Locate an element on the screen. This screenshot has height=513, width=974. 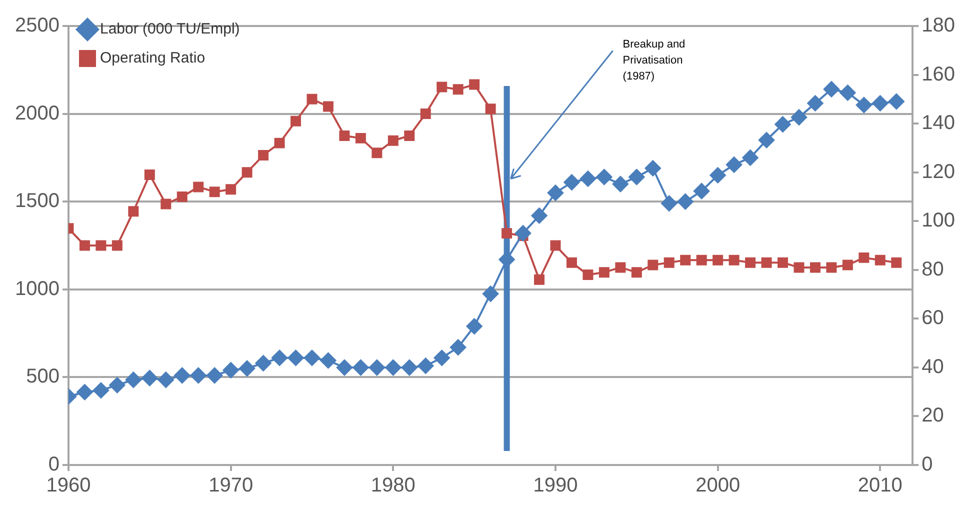
y2-tick-label: 140 is located at coordinates (939, 123).